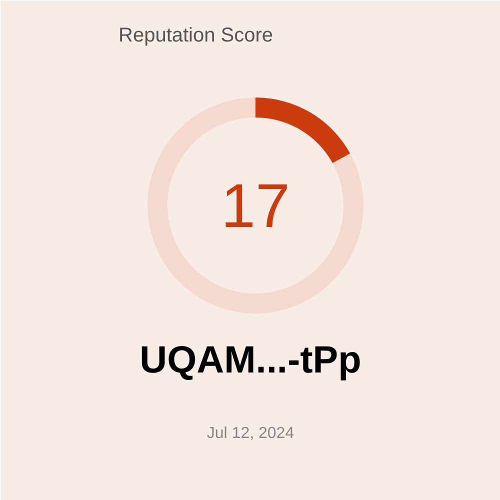 Image resolution: width=500 pixels, height=500 pixels. Describe the element at coordinates (250, 433) in the screenshot. I see `text: Jul 12, 2024` at that location.